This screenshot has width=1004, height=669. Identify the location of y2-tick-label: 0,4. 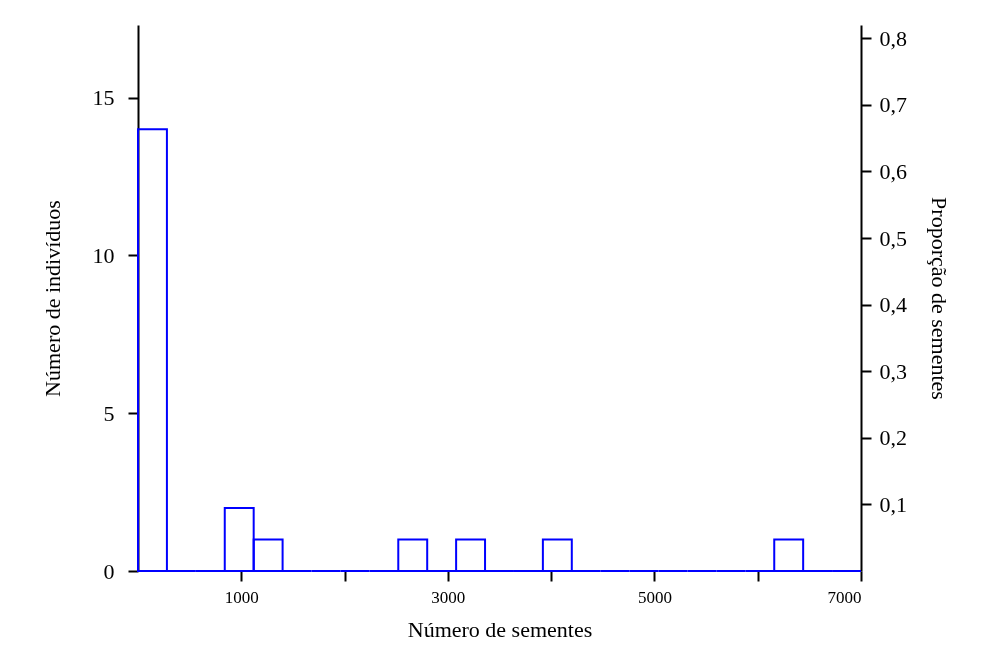
(893, 305).